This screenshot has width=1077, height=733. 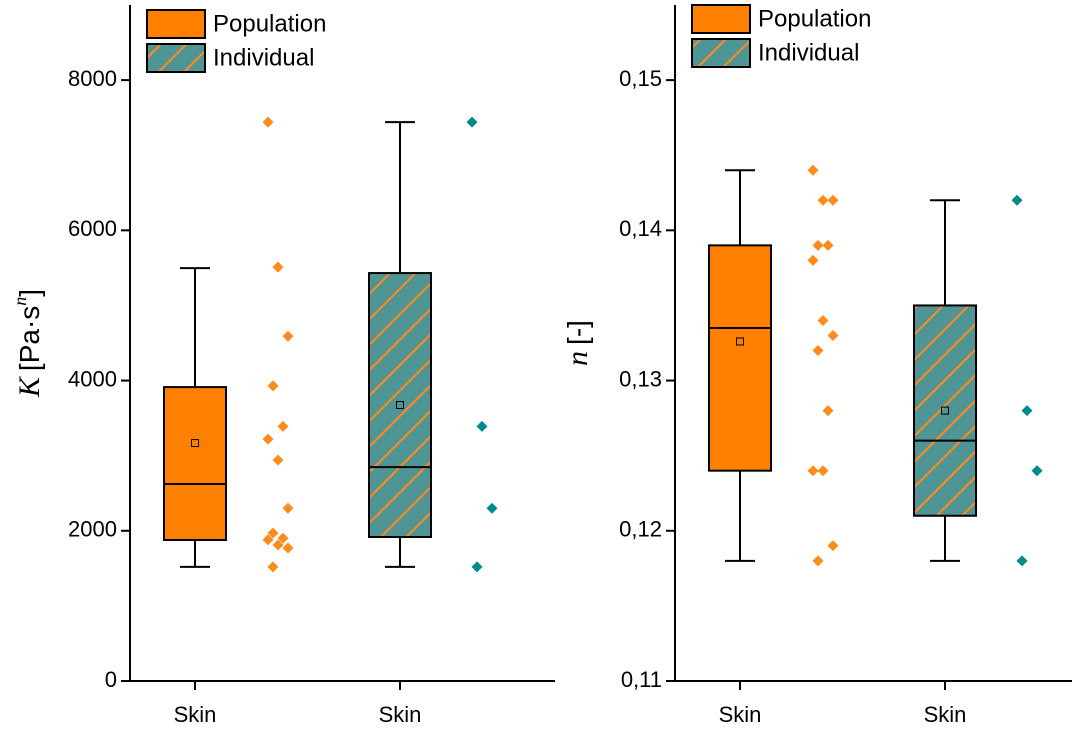 I want to click on y-label-superscript: n, so click(x=20, y=301).